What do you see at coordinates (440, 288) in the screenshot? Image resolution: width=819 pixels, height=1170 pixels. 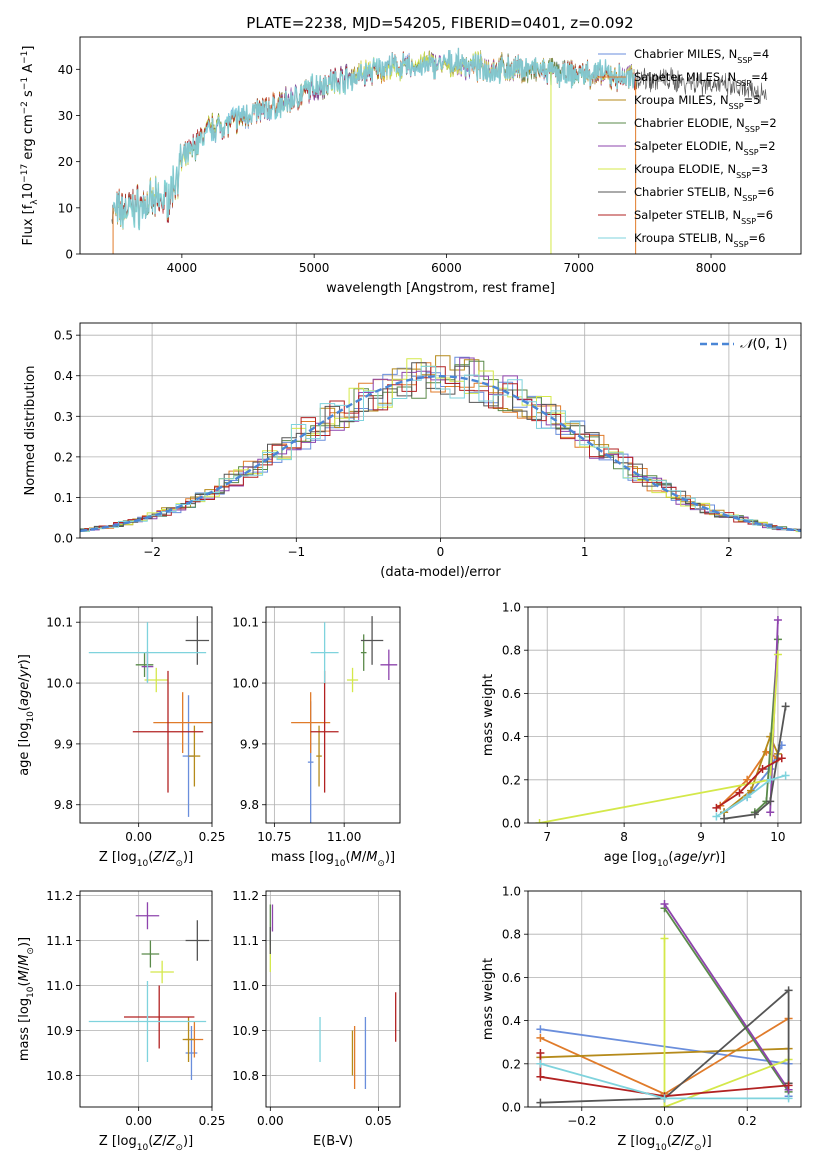 I see `spectrum-xlabel: wavelength [Angstrom, rest frame]` at bounding box center [440, 288].